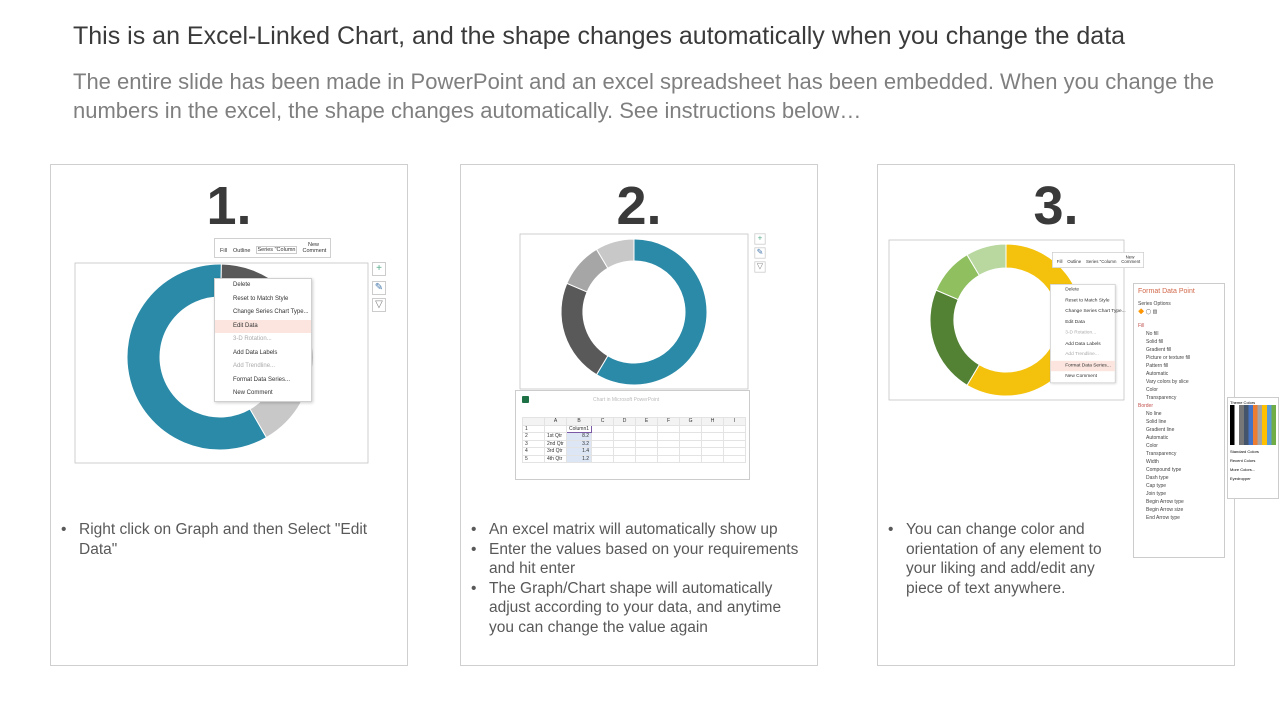 The width and height of the screenshot is (1280, 720). Describe the element at coordinates (579, 458) in the screenshot. I see `cell: 1.2` at that location.